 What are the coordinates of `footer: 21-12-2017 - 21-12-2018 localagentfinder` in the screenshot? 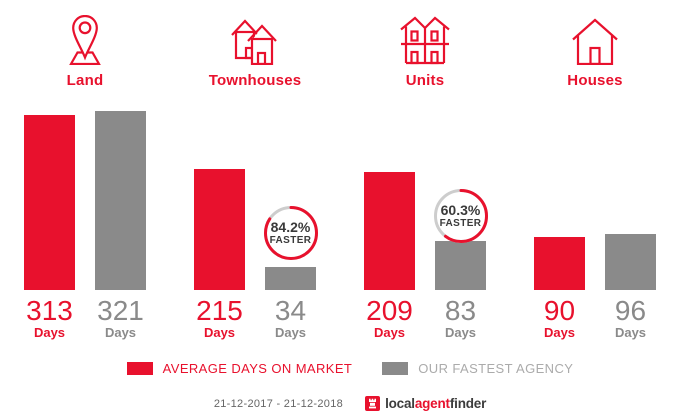 It's located at (350, 403).